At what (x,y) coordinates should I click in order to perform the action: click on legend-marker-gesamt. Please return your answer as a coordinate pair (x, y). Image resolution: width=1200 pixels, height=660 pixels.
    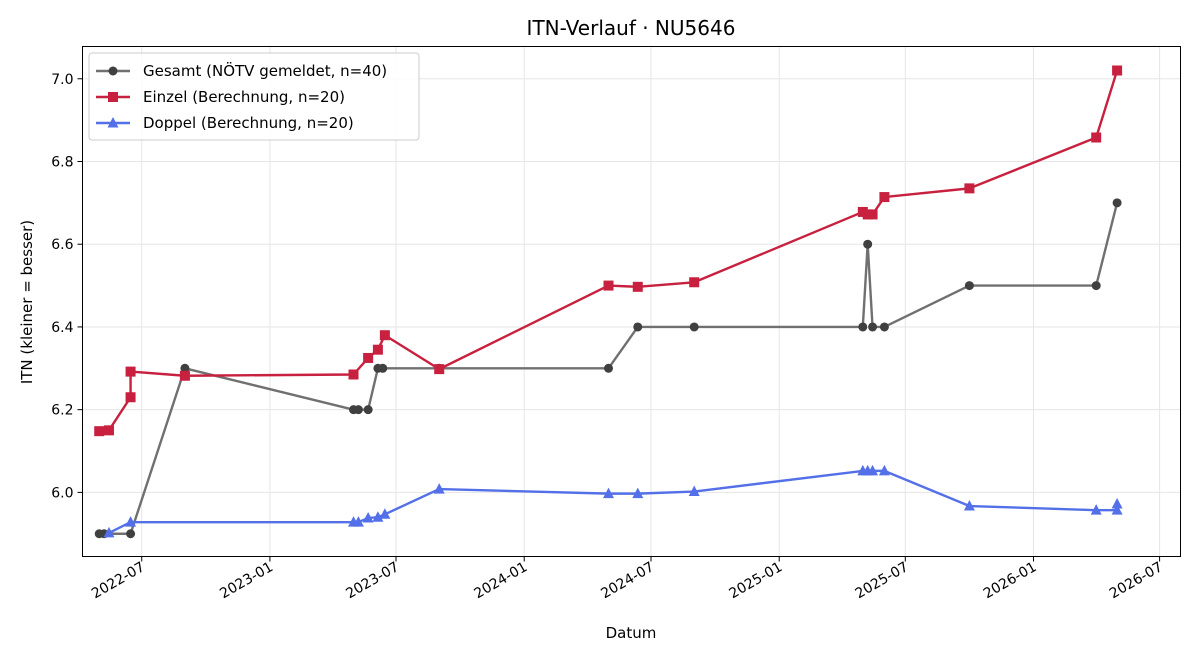
    Looking at the image, I should click on (113, 71).